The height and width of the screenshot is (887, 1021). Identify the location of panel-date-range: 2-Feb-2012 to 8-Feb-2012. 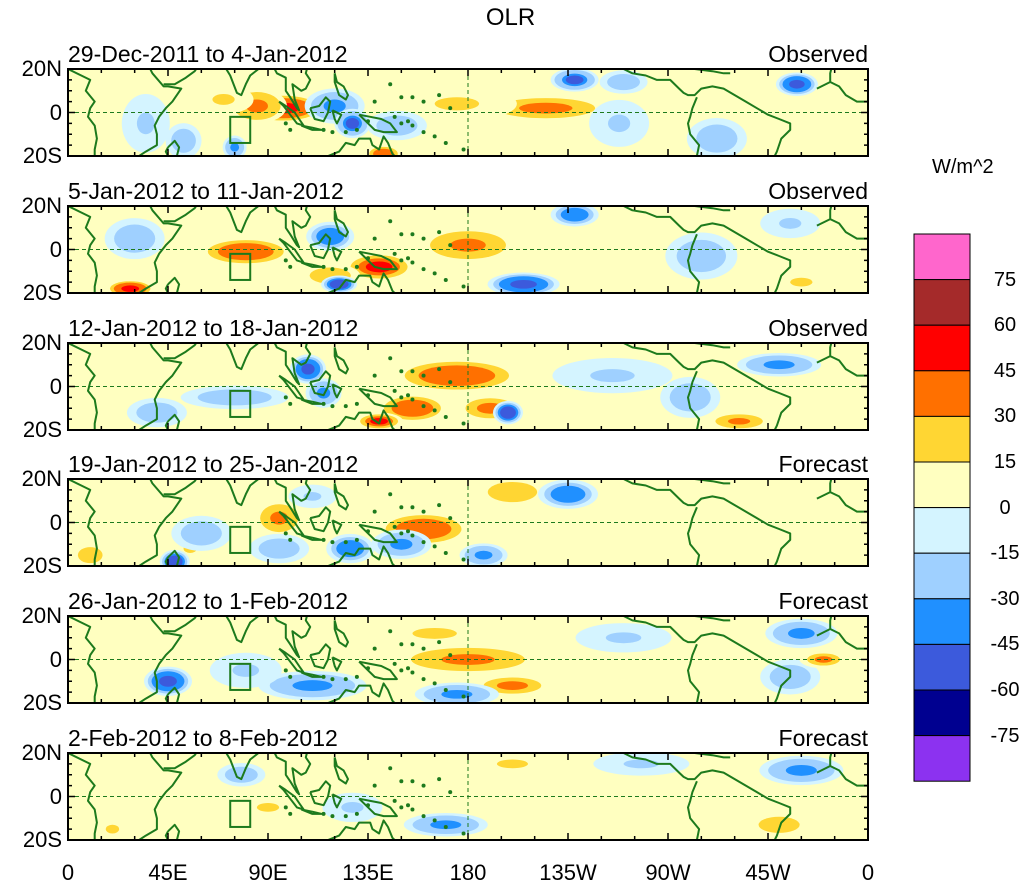
(203, 738).